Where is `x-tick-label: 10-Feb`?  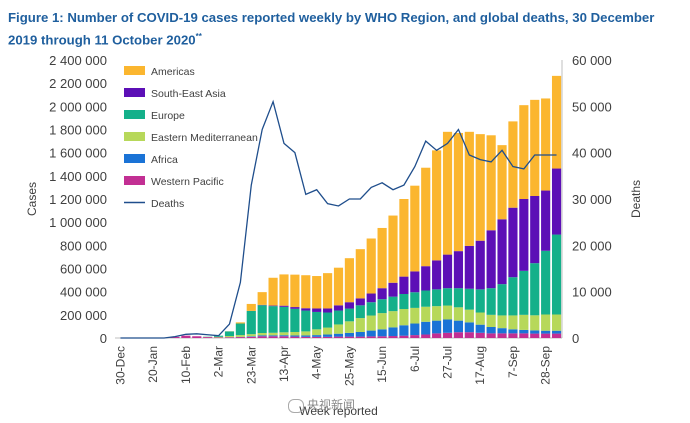 x-tick-label: 10-Feb is located at coordinates (186, 365).